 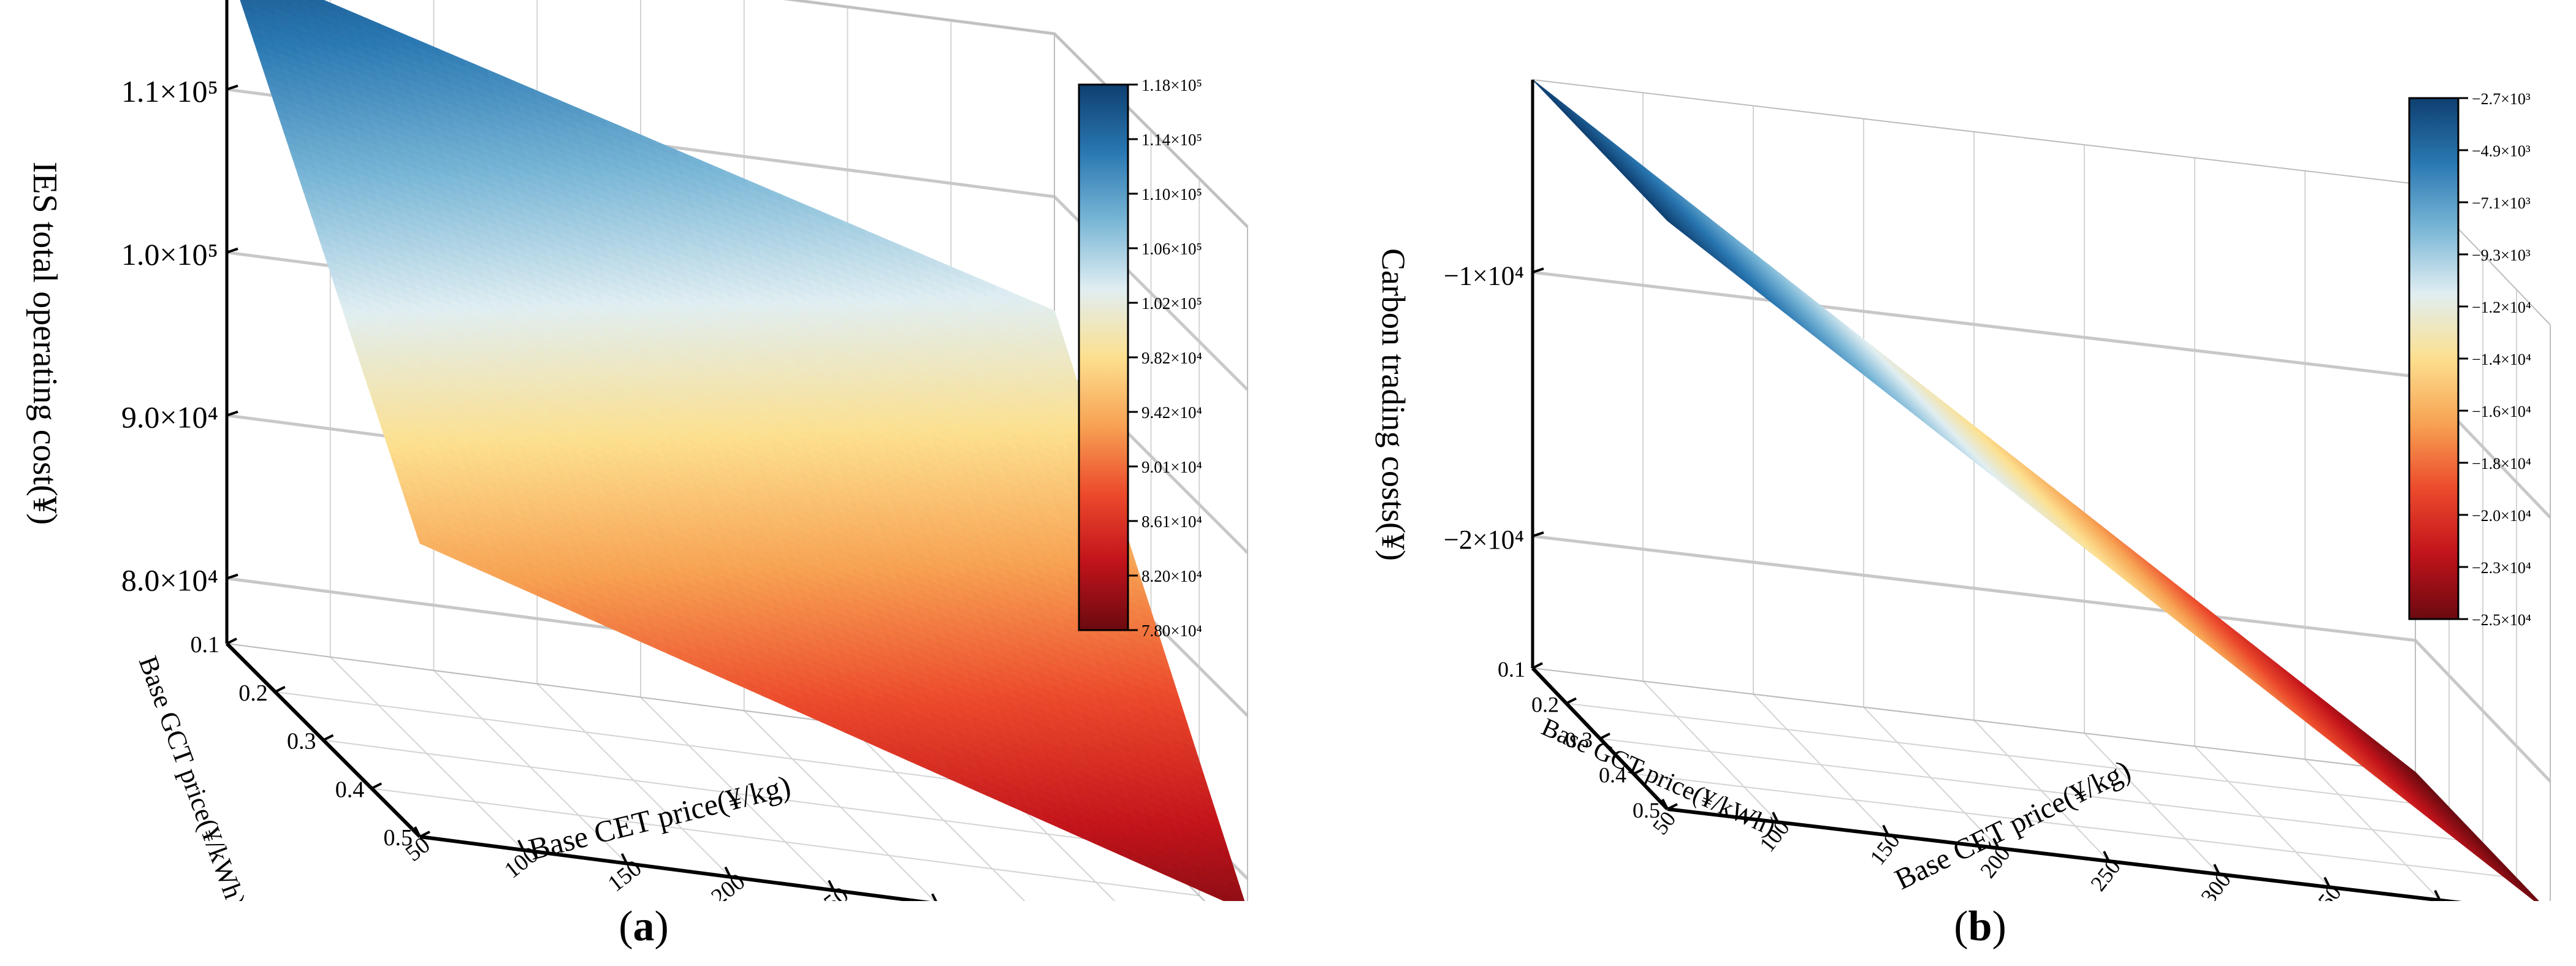 What do you see at coordinates (169, 91) in the screenshot?
I see `z-tick-label: 1.1×10⁵` at bounding box center [169, 91].